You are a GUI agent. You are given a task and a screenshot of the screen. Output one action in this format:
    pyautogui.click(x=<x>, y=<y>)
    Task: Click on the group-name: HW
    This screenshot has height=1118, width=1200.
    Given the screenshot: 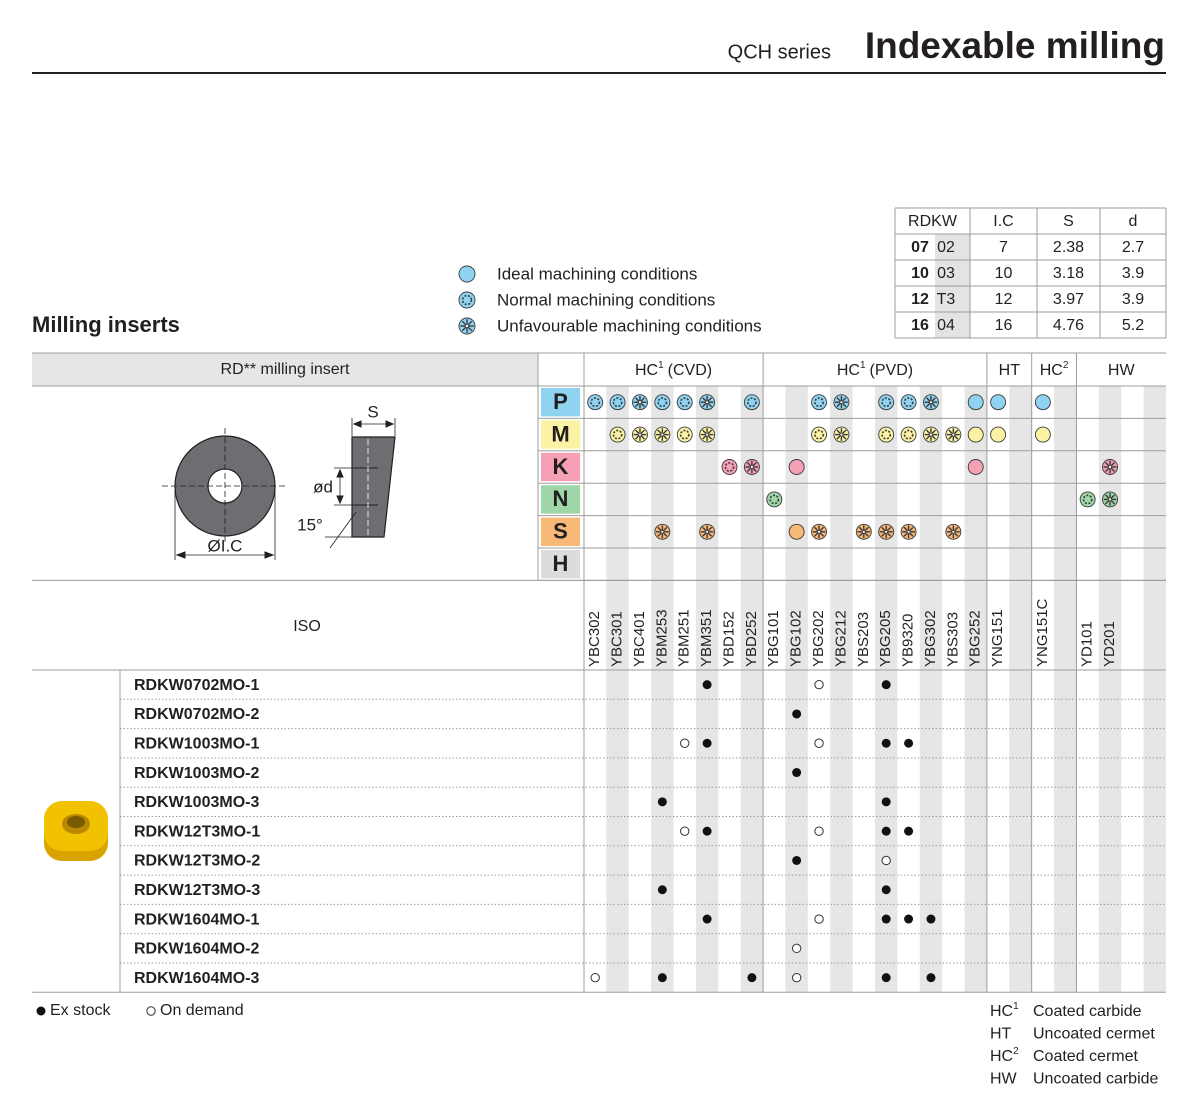 What is the action you would take?
    pyautogui.click(x=1122, y=370)
    